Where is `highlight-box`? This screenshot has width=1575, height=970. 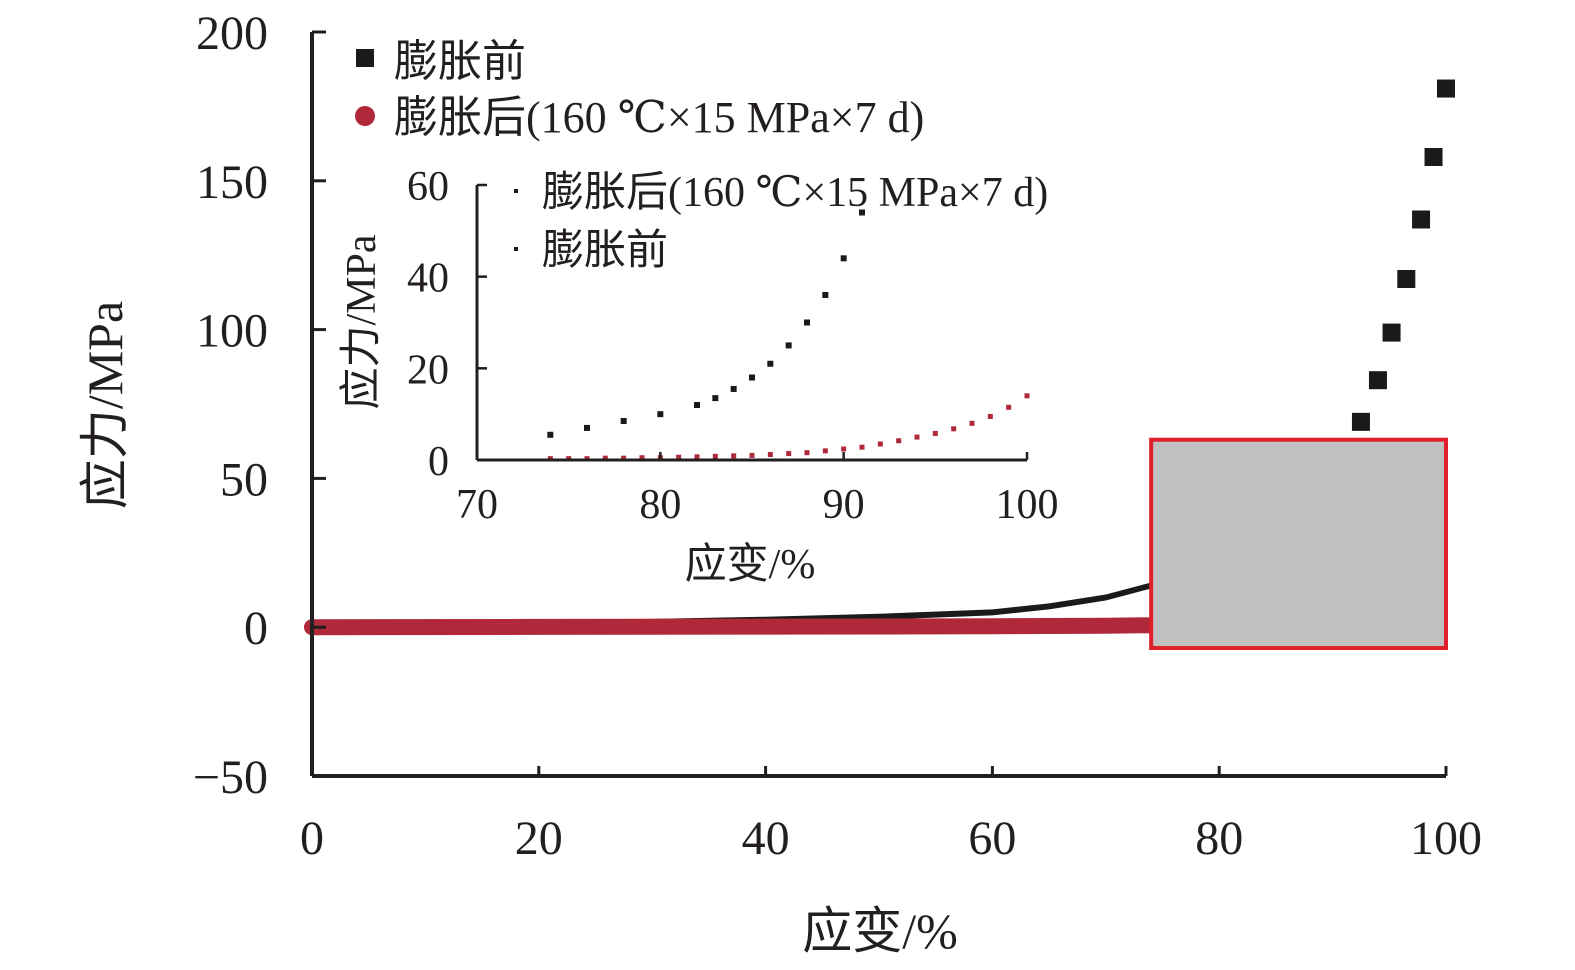 highlight-box is located at coordinates (1299, 544).